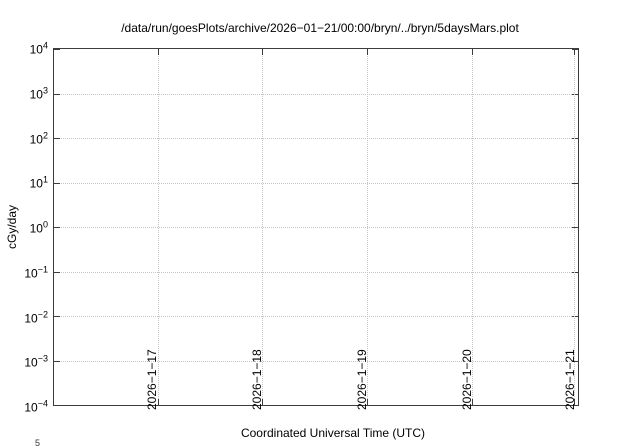  Describe the element at coordinates (42, 314) in the screenshot. I see `y-tick-exponent: −2` at that location.